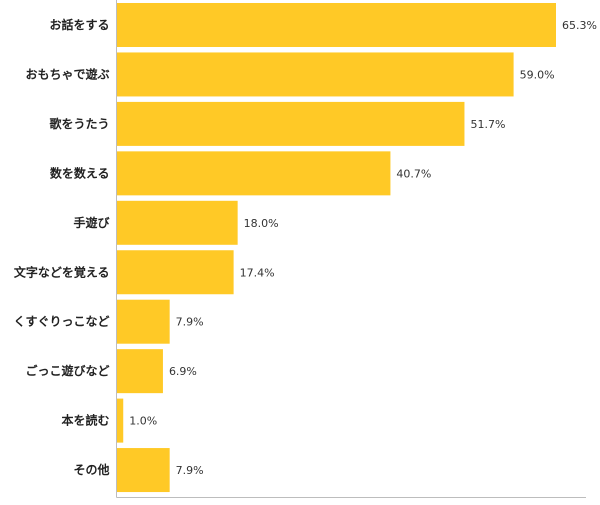  Describe the element at coordinates (67, 73) in the screenshot. I see `category-label-1: おもちゃで遊ぶ` at that location.